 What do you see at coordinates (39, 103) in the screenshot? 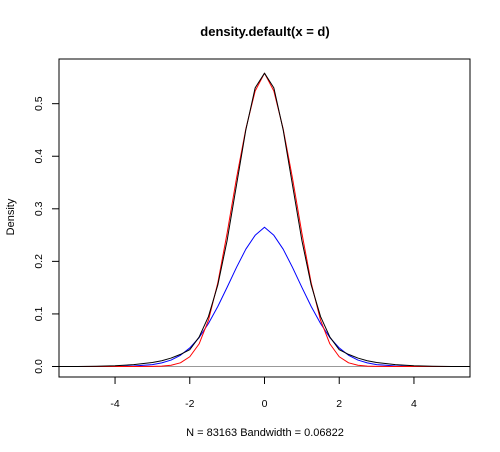
I see `y-tick-label: 0.5` at bounding box center [39, 103].